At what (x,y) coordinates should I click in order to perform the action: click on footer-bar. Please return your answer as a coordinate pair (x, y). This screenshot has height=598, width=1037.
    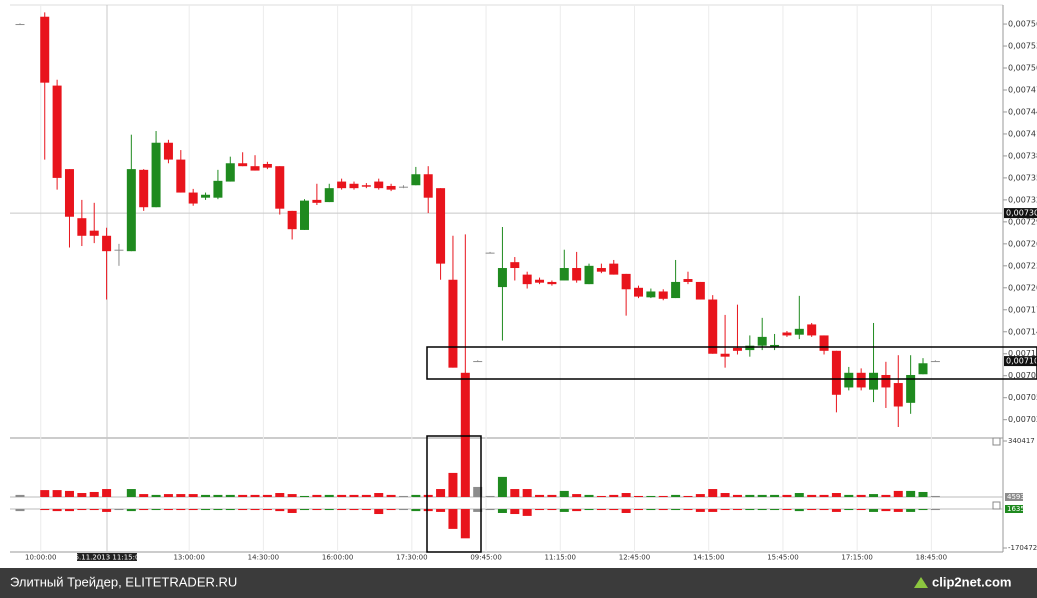
    Looking at the image, I should click on (518, 583).